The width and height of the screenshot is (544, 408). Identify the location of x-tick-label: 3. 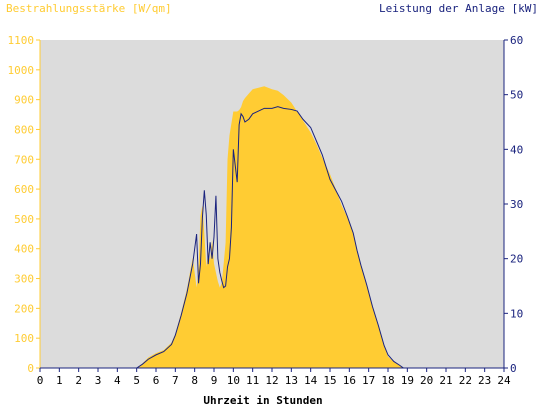
(98, 380).